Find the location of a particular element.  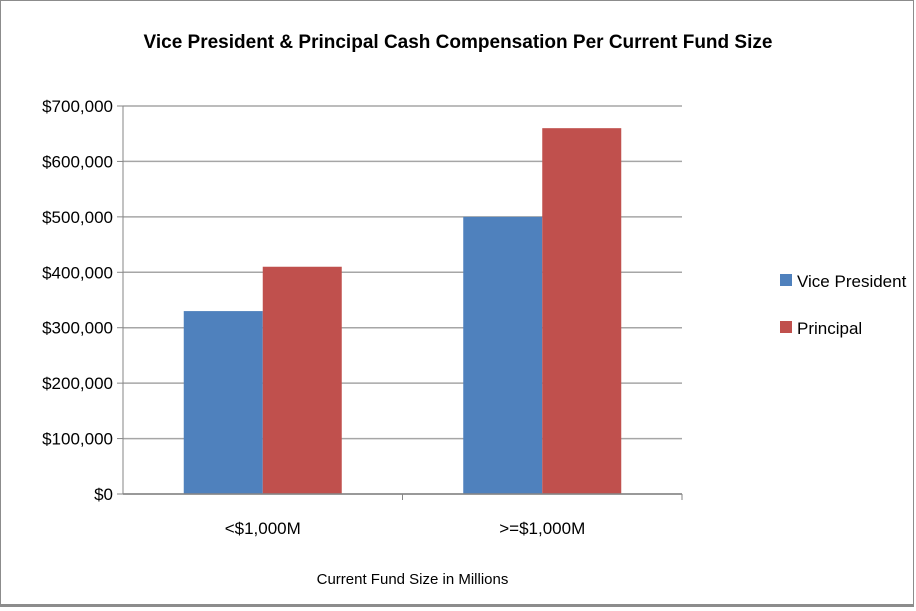

legend-label: Vice President is located at coordinates (852, 281).